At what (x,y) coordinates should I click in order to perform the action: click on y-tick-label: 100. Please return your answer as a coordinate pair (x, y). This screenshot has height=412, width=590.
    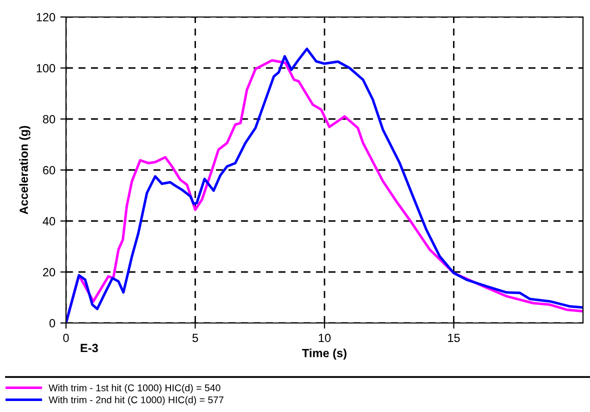
    Looking at the image, I should click on (46, 68).